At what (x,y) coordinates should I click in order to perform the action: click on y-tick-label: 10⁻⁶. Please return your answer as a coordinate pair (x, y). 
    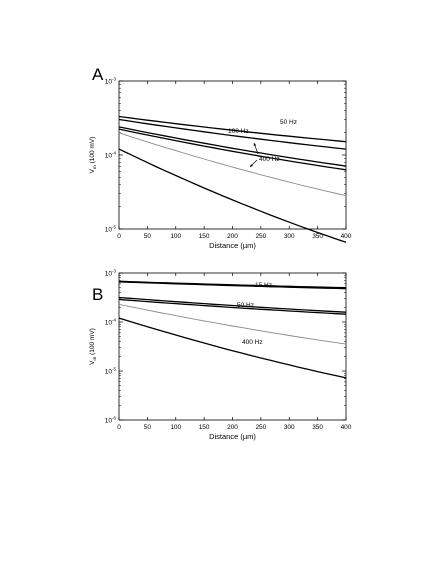
    Looking at the image, I should click on (111, 420).